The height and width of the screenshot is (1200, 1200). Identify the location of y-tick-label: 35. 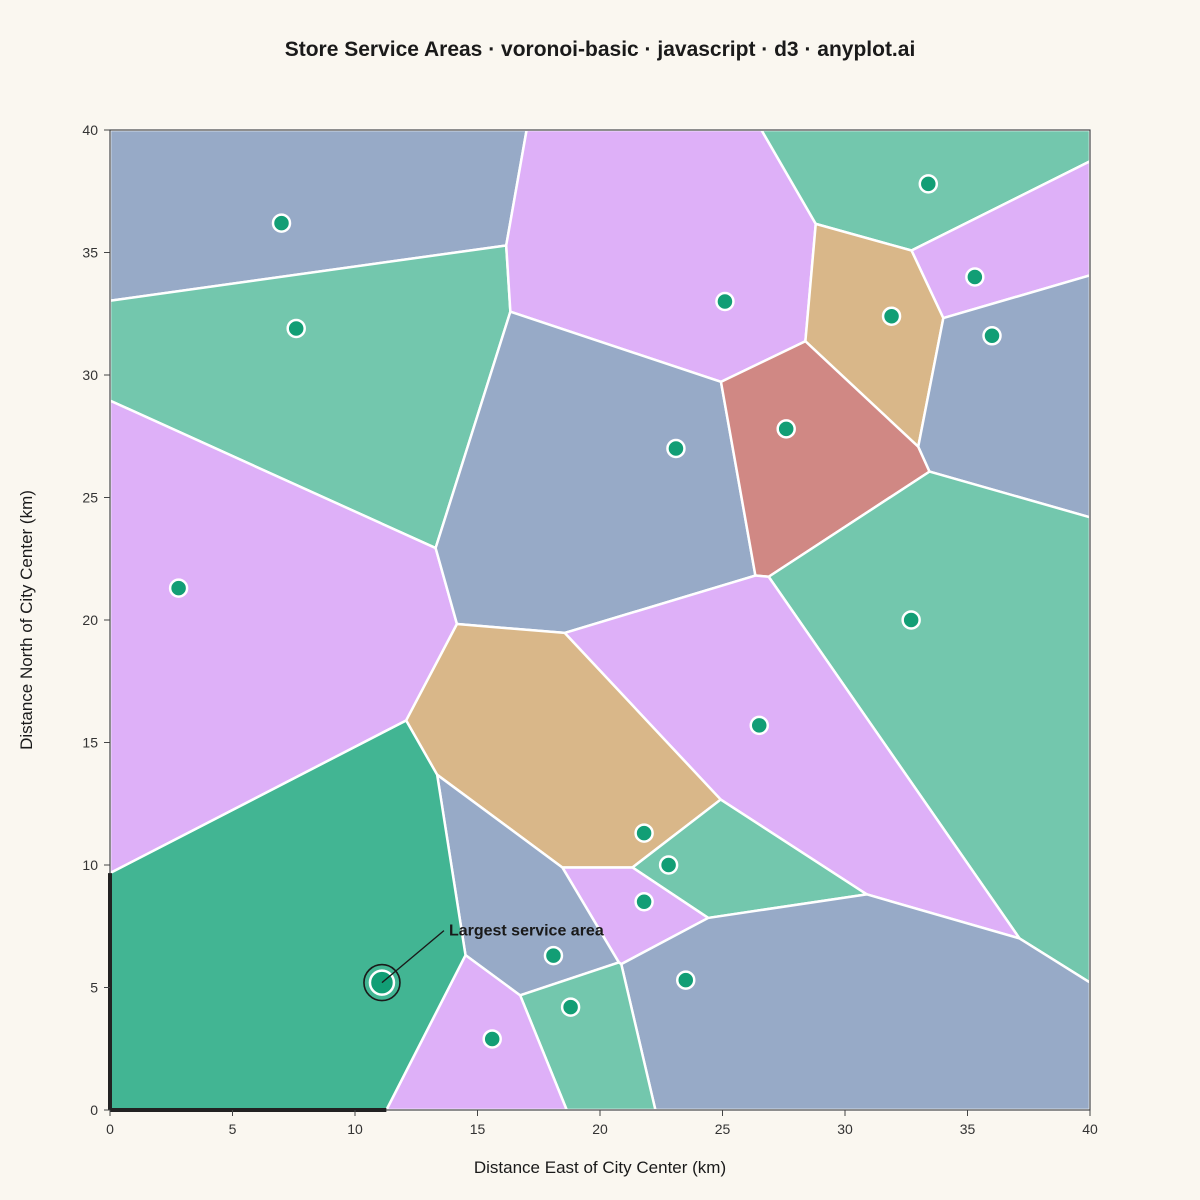
(90, 253).